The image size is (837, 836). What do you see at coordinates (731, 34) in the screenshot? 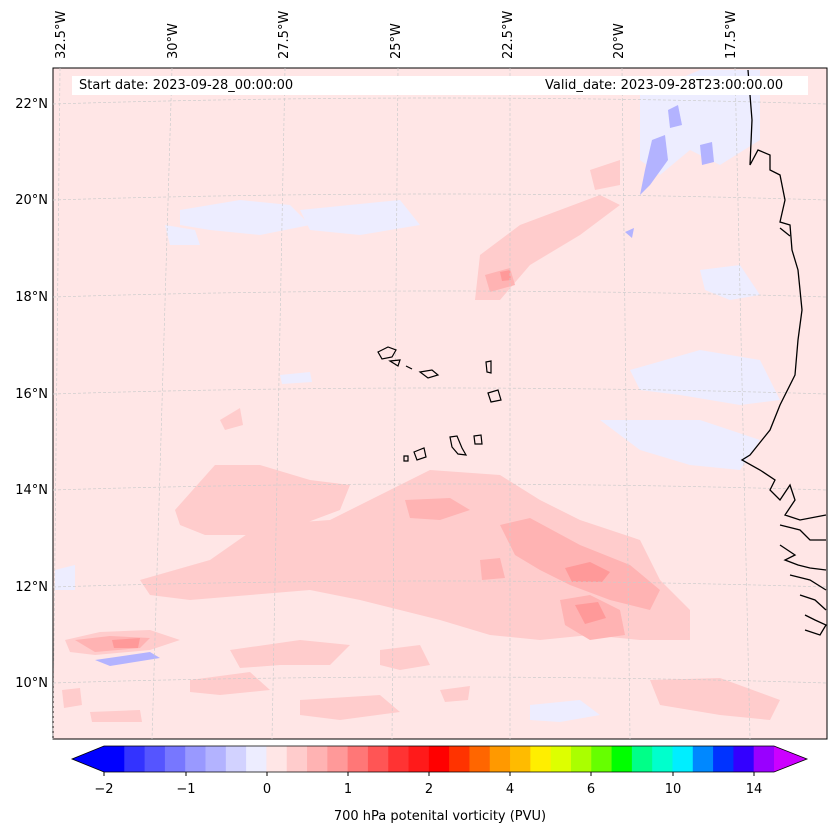
I see `lon-label-17-5w: 17.5°W` at bounding box center [731, 34].